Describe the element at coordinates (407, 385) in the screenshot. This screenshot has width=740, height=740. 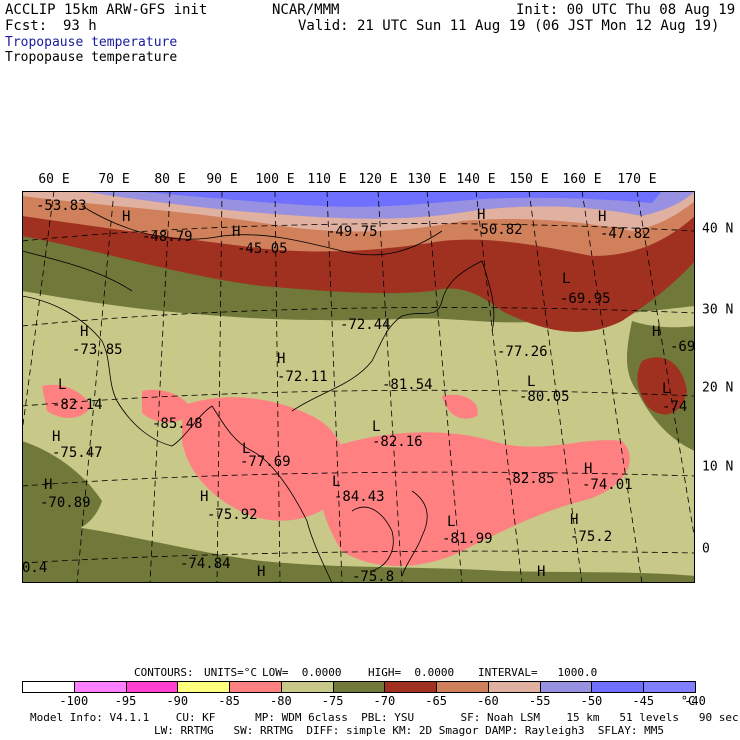
I see `value-label: -81.54` at that location.